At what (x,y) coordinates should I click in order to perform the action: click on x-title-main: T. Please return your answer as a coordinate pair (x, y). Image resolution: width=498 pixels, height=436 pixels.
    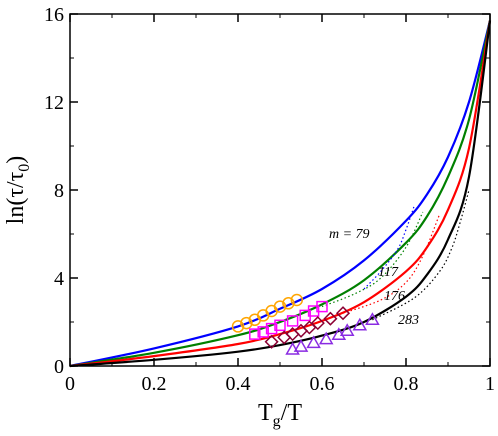
    Looking at the image, I should click on (265, 413).